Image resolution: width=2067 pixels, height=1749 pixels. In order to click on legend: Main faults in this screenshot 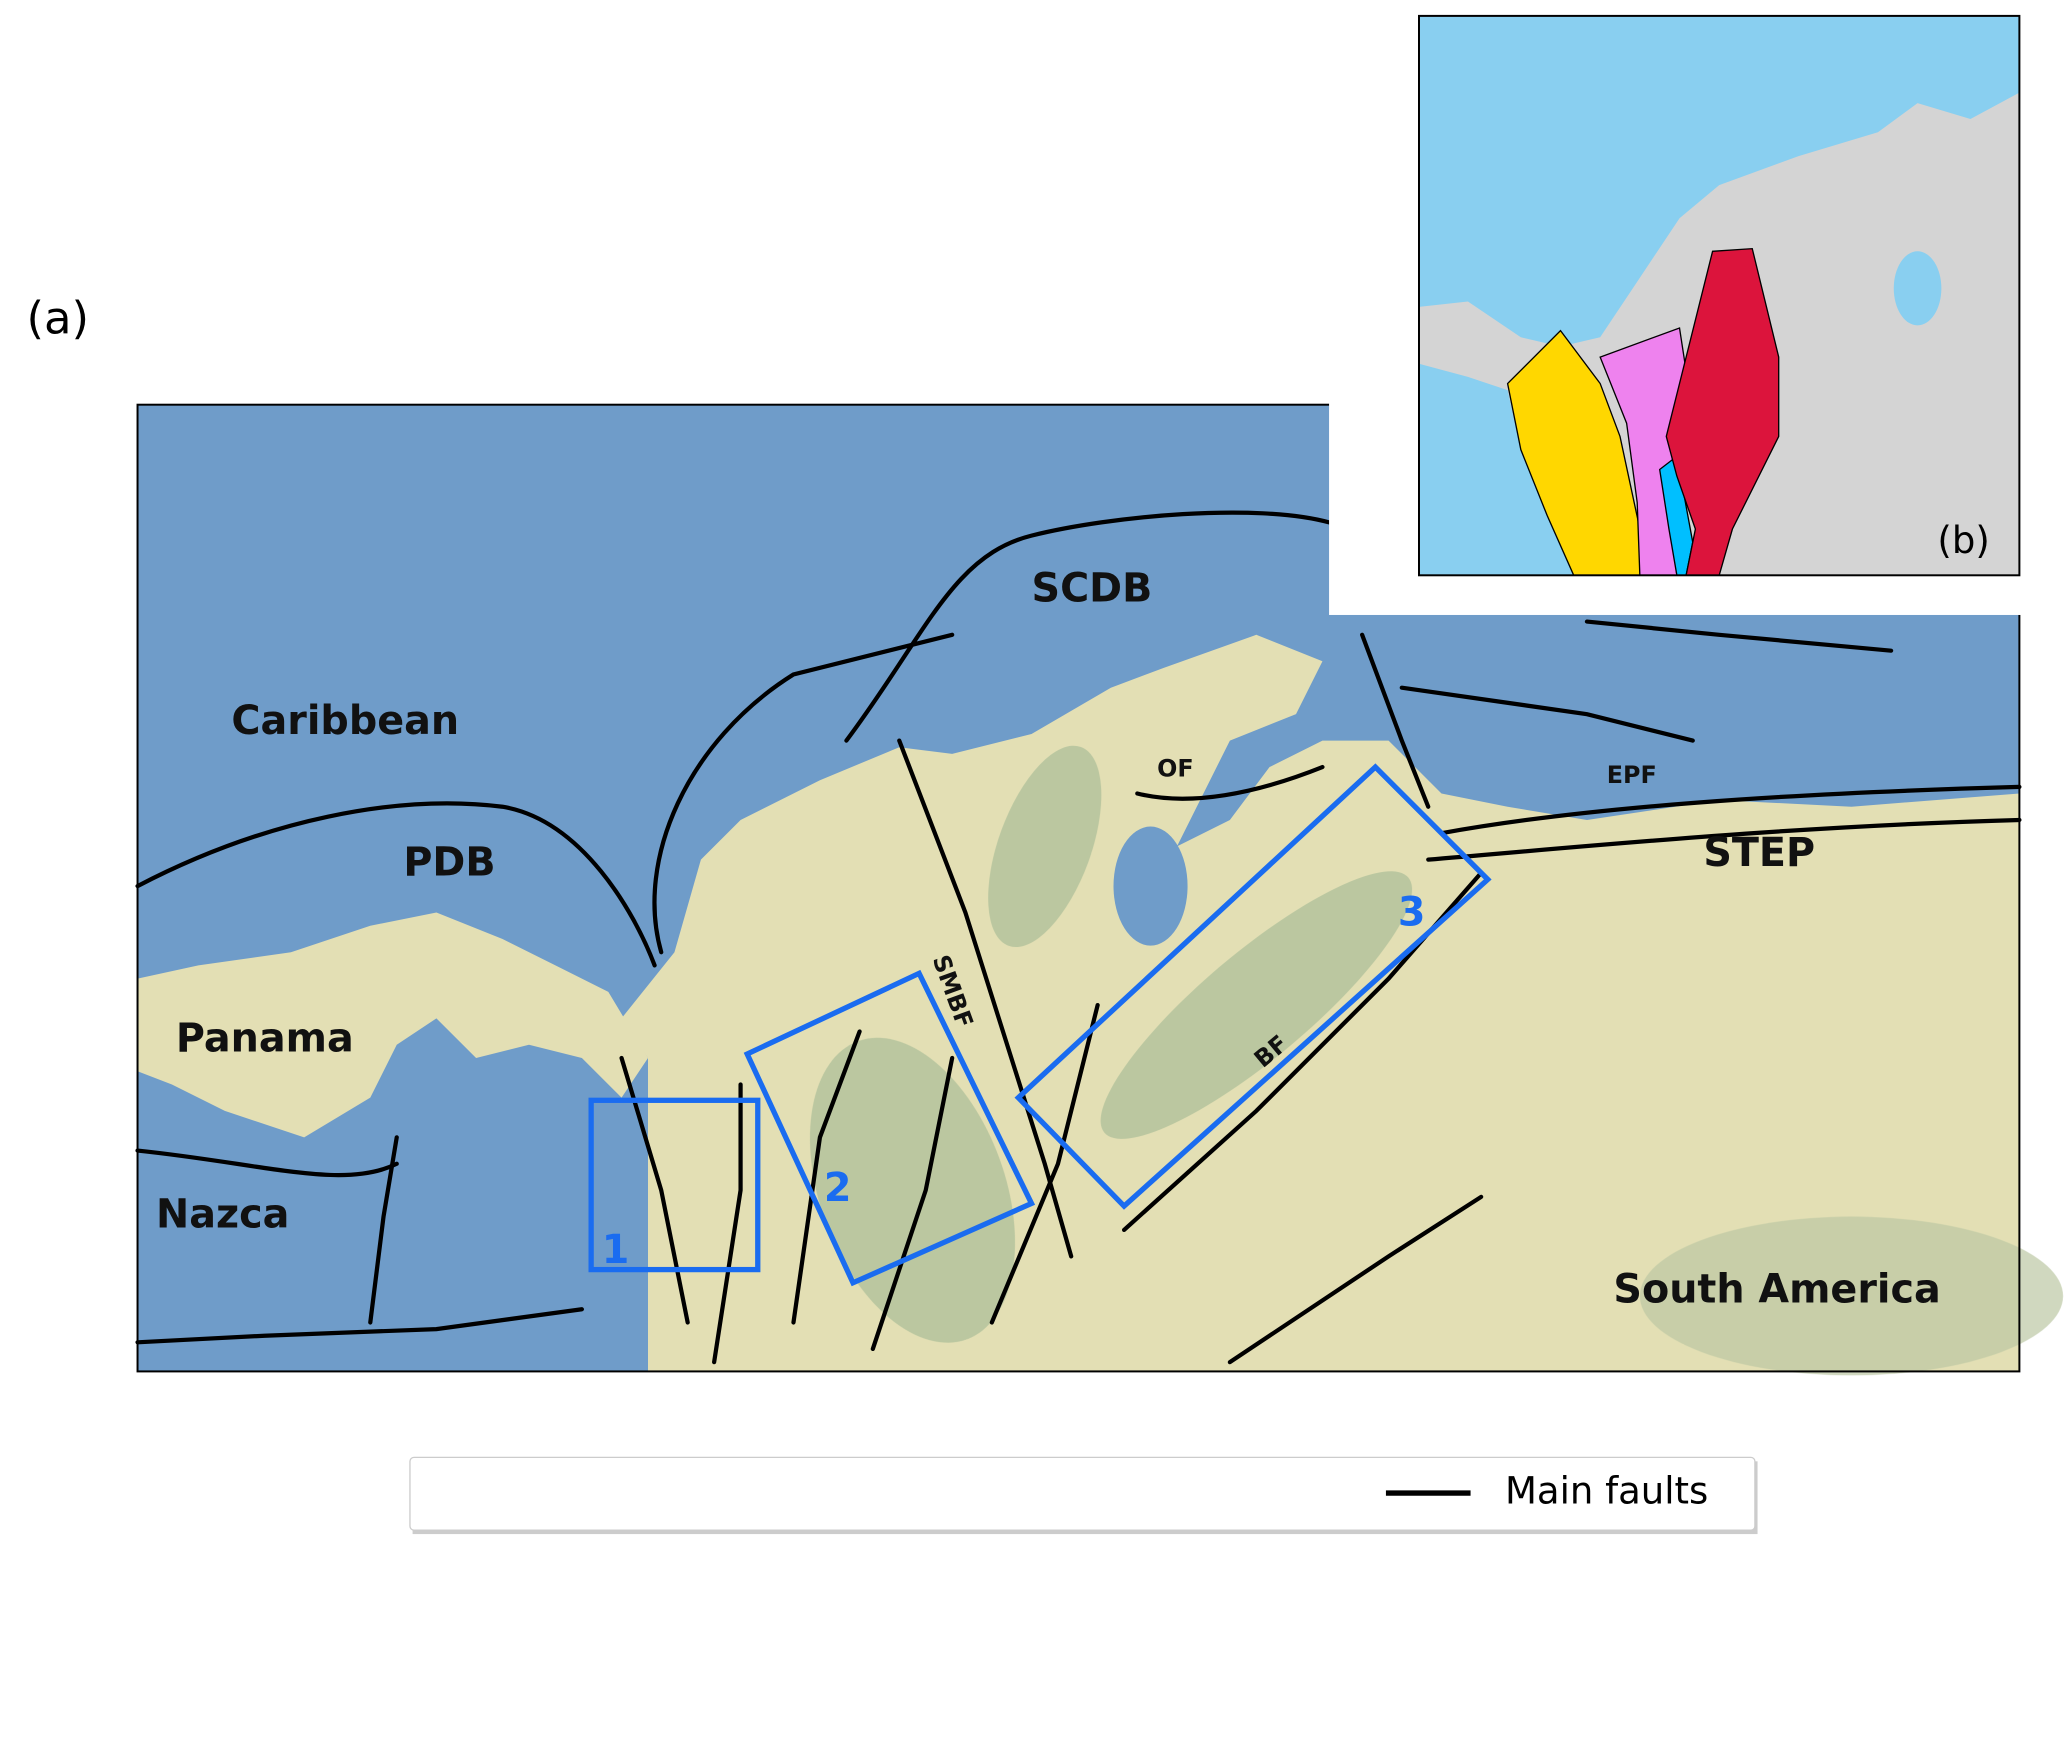, I will do `click(1083, 1495)`.